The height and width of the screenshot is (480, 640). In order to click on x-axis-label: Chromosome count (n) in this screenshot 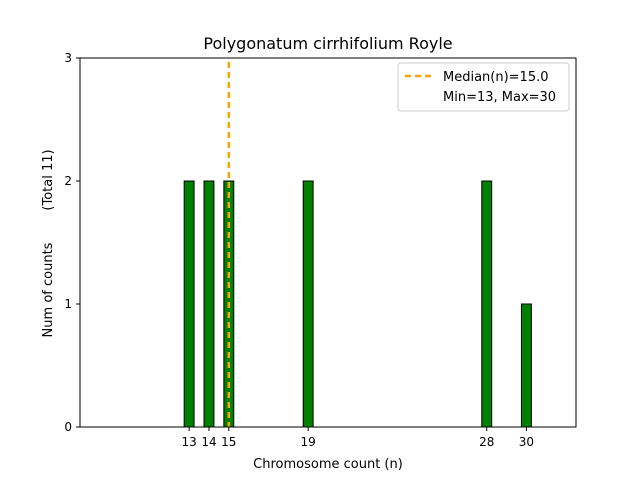, I will do `click(328, 464)`.